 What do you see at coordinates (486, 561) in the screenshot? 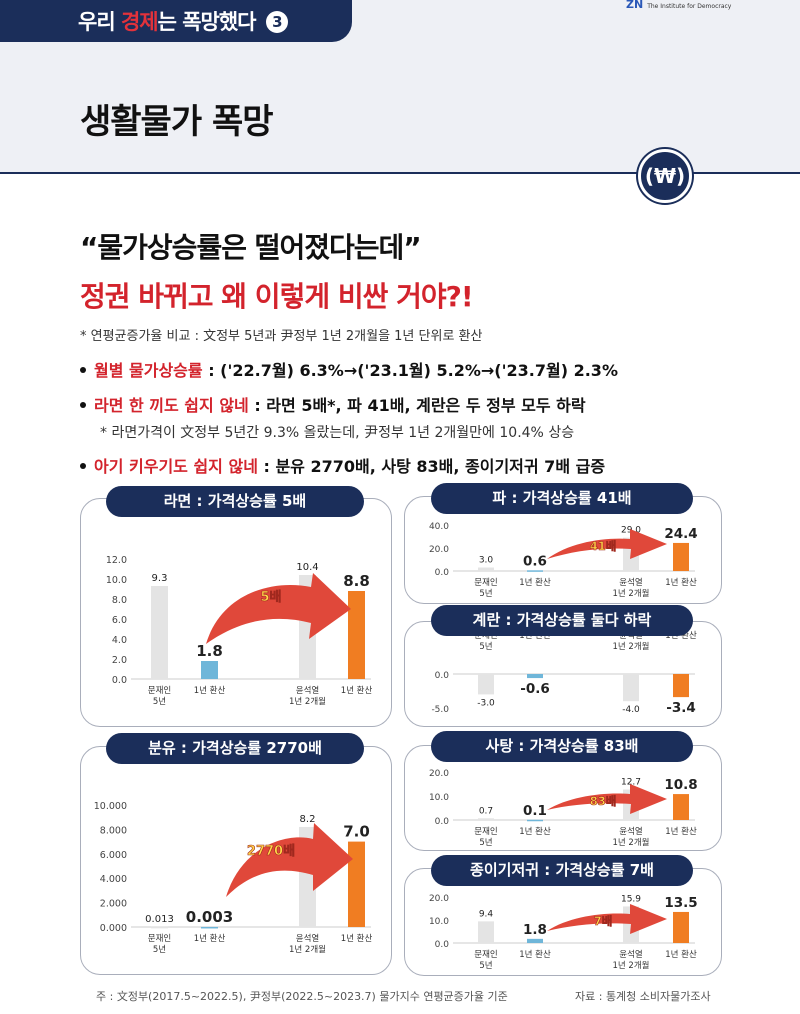
I see `bar-value-label: 3.0` at bounding box center [486, 561].